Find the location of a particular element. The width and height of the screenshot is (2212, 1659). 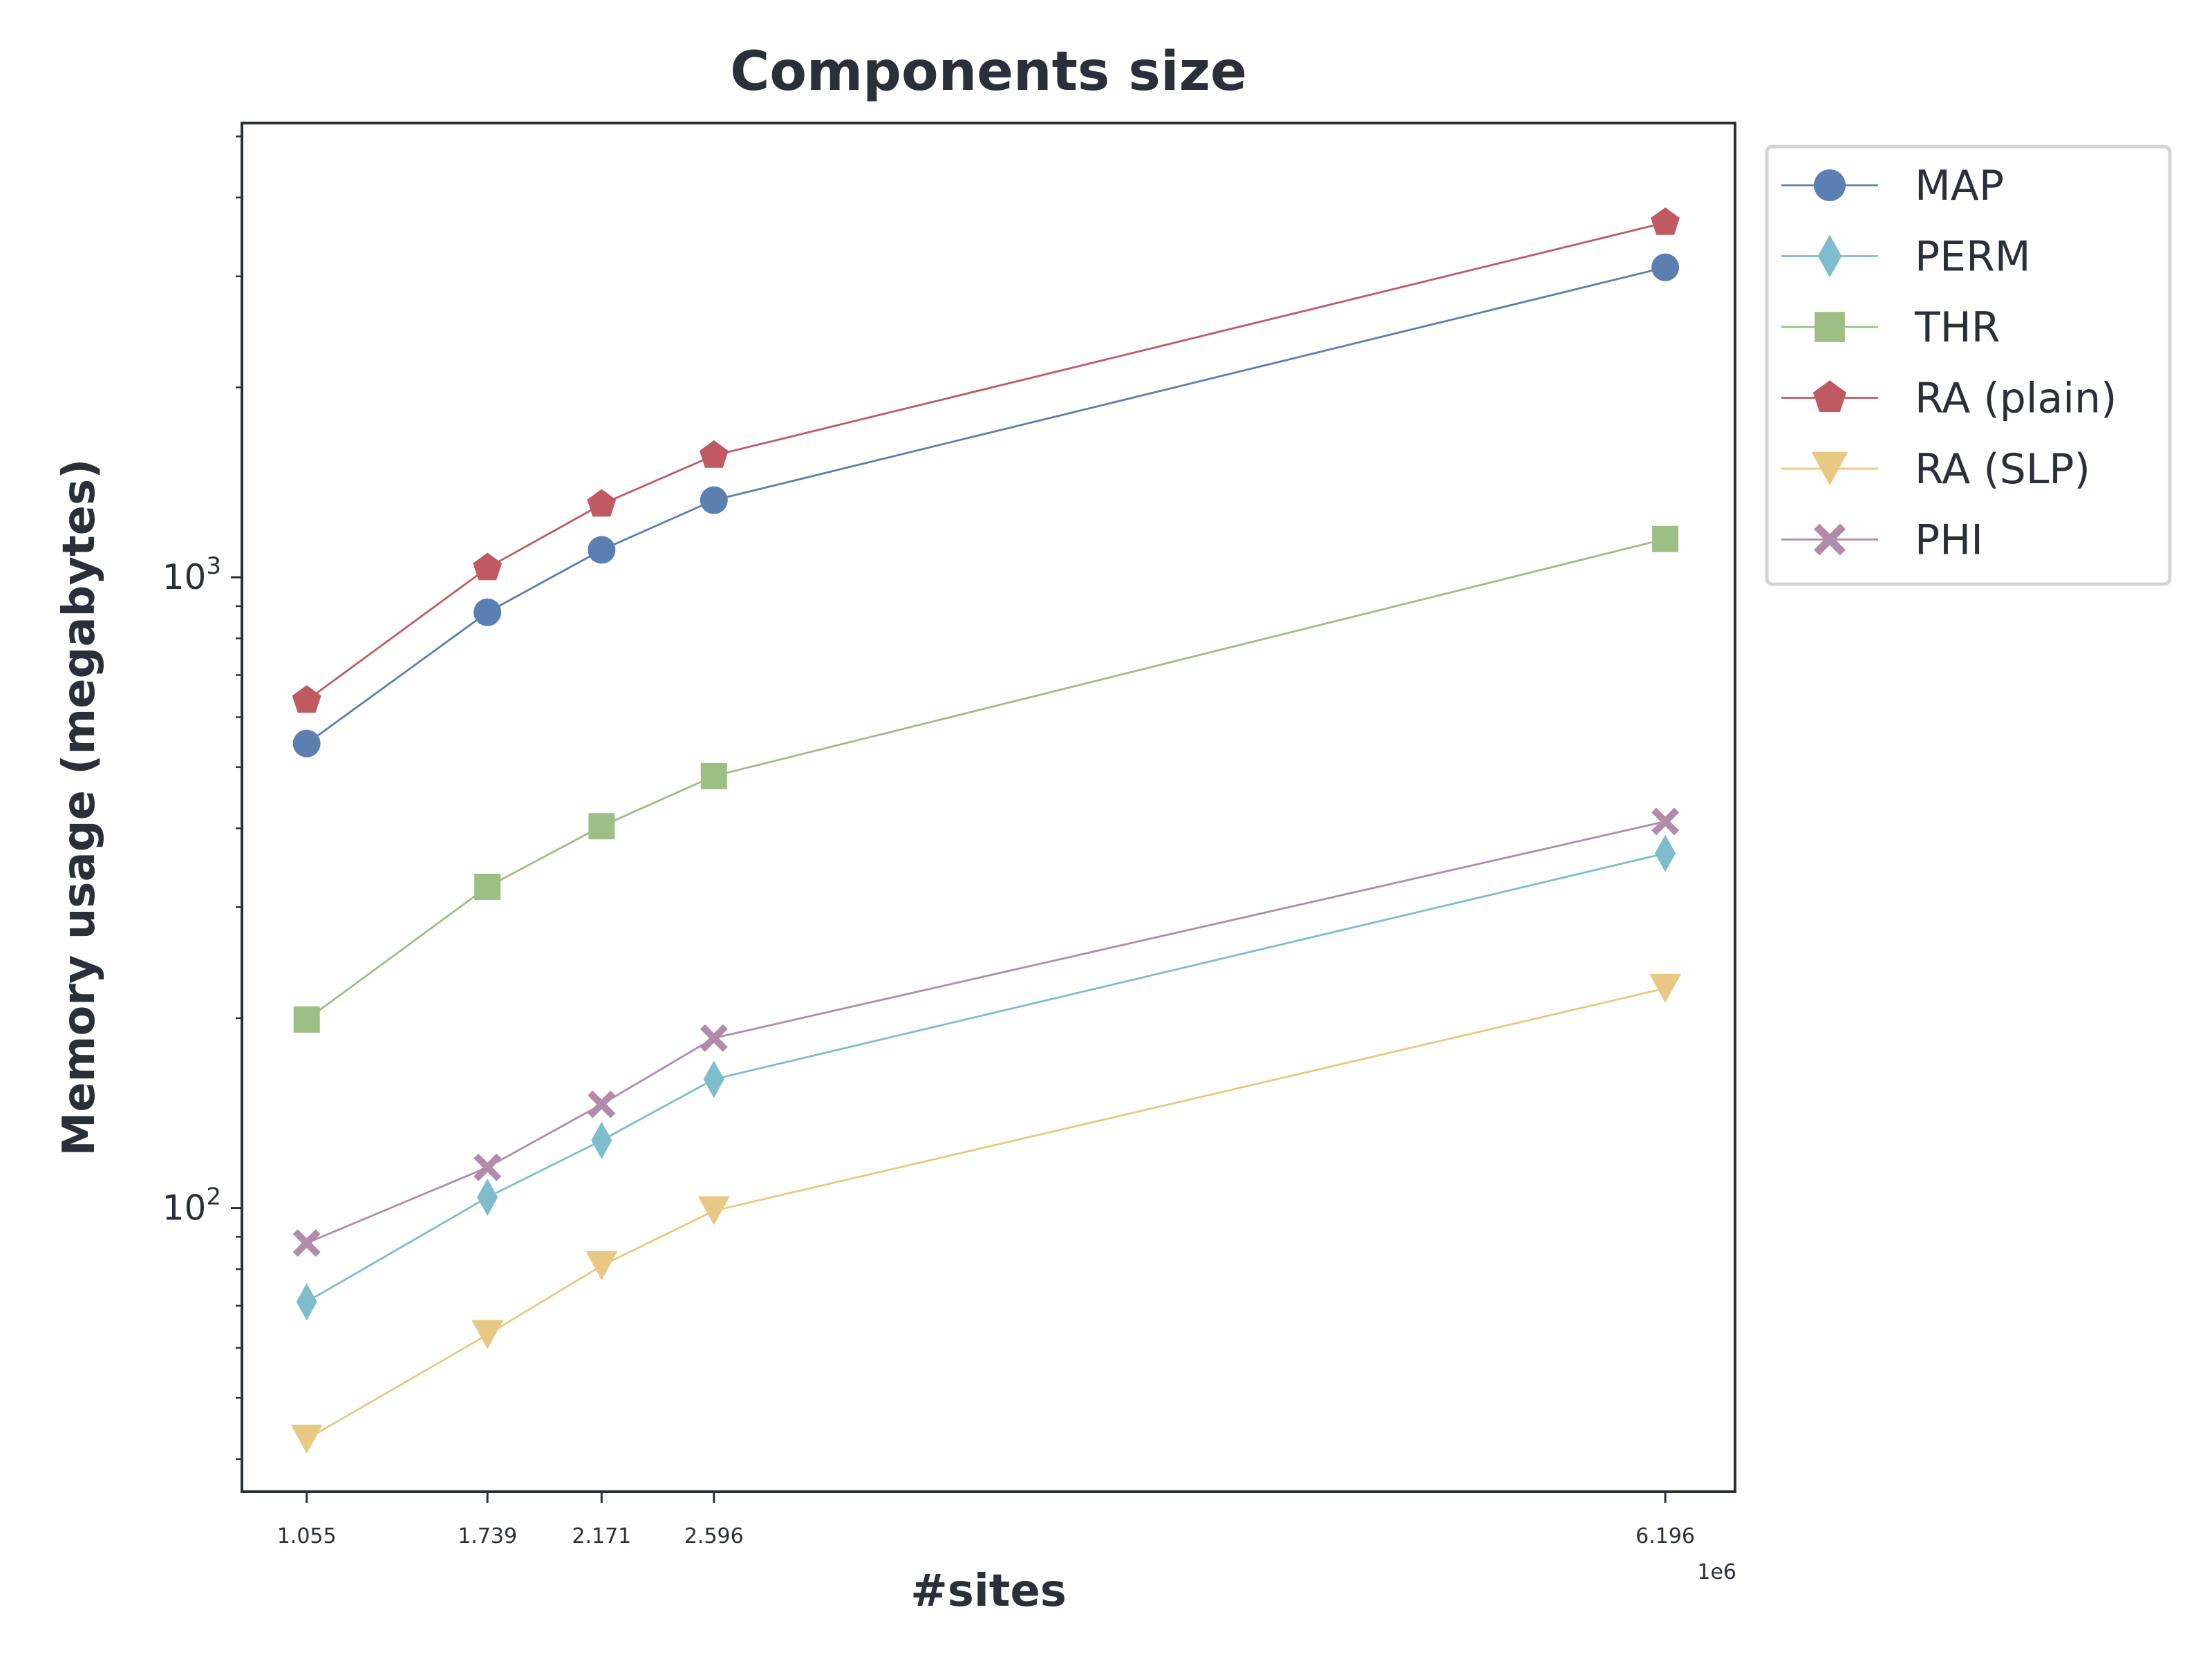

y-tick-label: 10² is located at coordinates (191, 1206).